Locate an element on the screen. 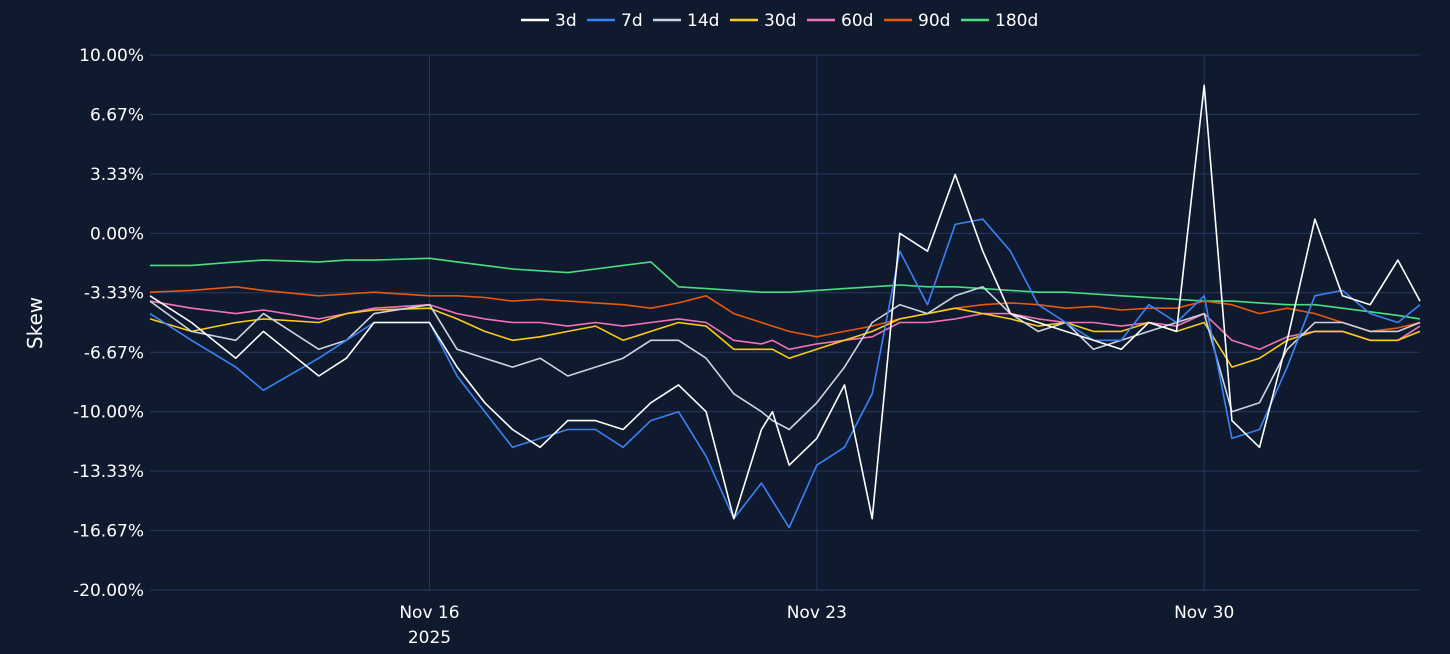 This screenshot has width=1450, height=654. legend-label: 14d is located at coordinates (703, 21).